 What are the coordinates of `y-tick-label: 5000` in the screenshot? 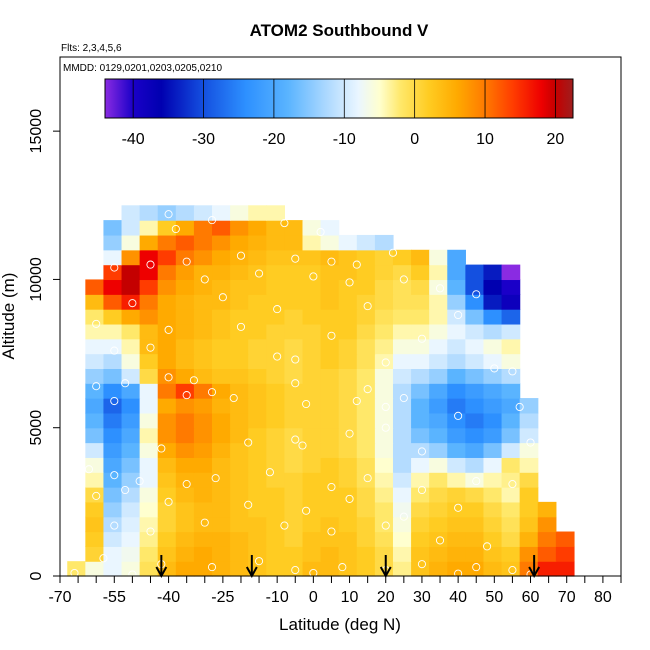 It's located at (36, 428).